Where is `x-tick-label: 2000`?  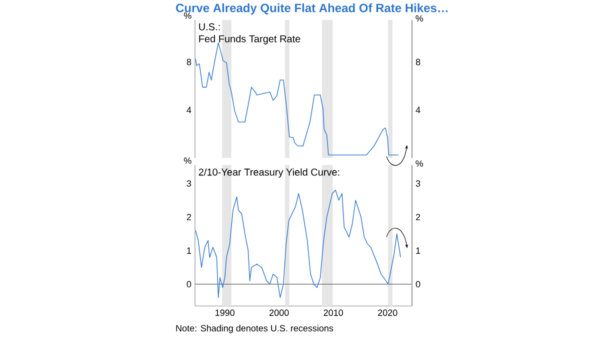
x-tick-label: 2000 is located at coordinates (279, 313).